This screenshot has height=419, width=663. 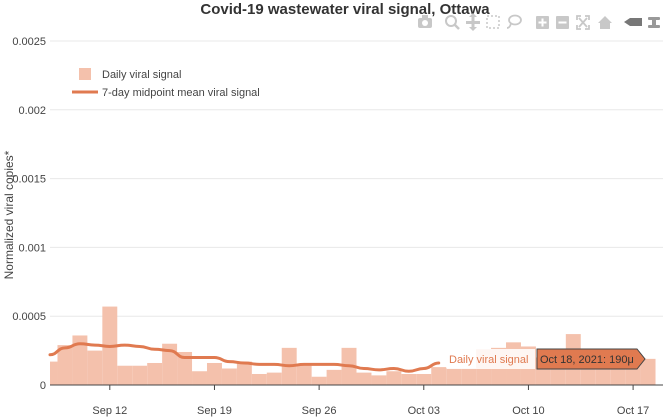 I want to click on box-select-icon, so click(x=493, y=22).